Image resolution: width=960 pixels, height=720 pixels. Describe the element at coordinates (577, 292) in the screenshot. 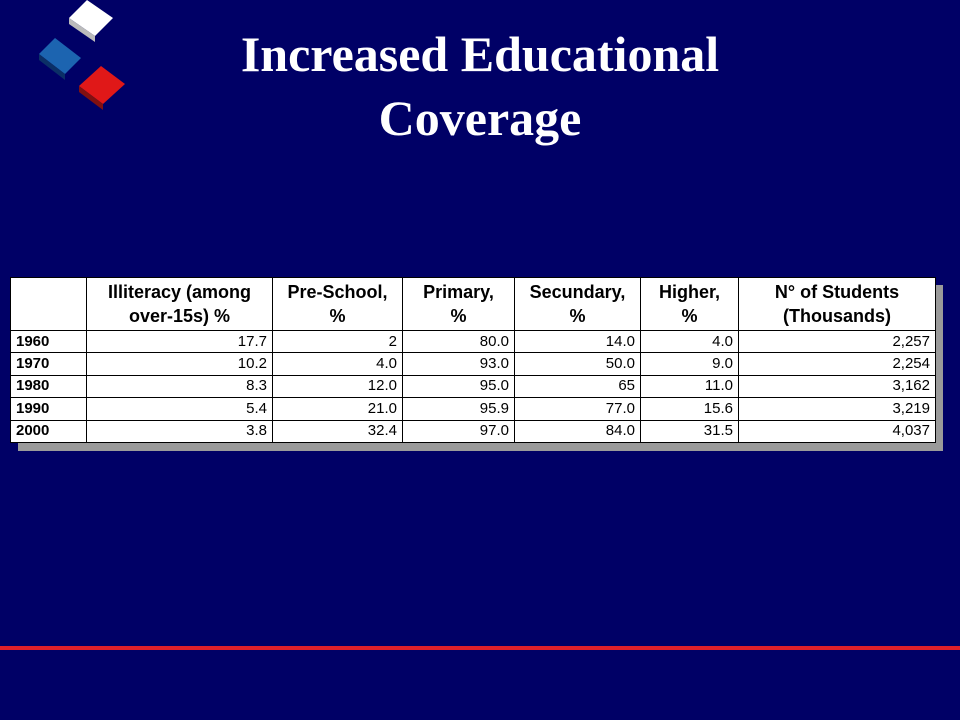

I see `header-line: Secundary,` at that location.